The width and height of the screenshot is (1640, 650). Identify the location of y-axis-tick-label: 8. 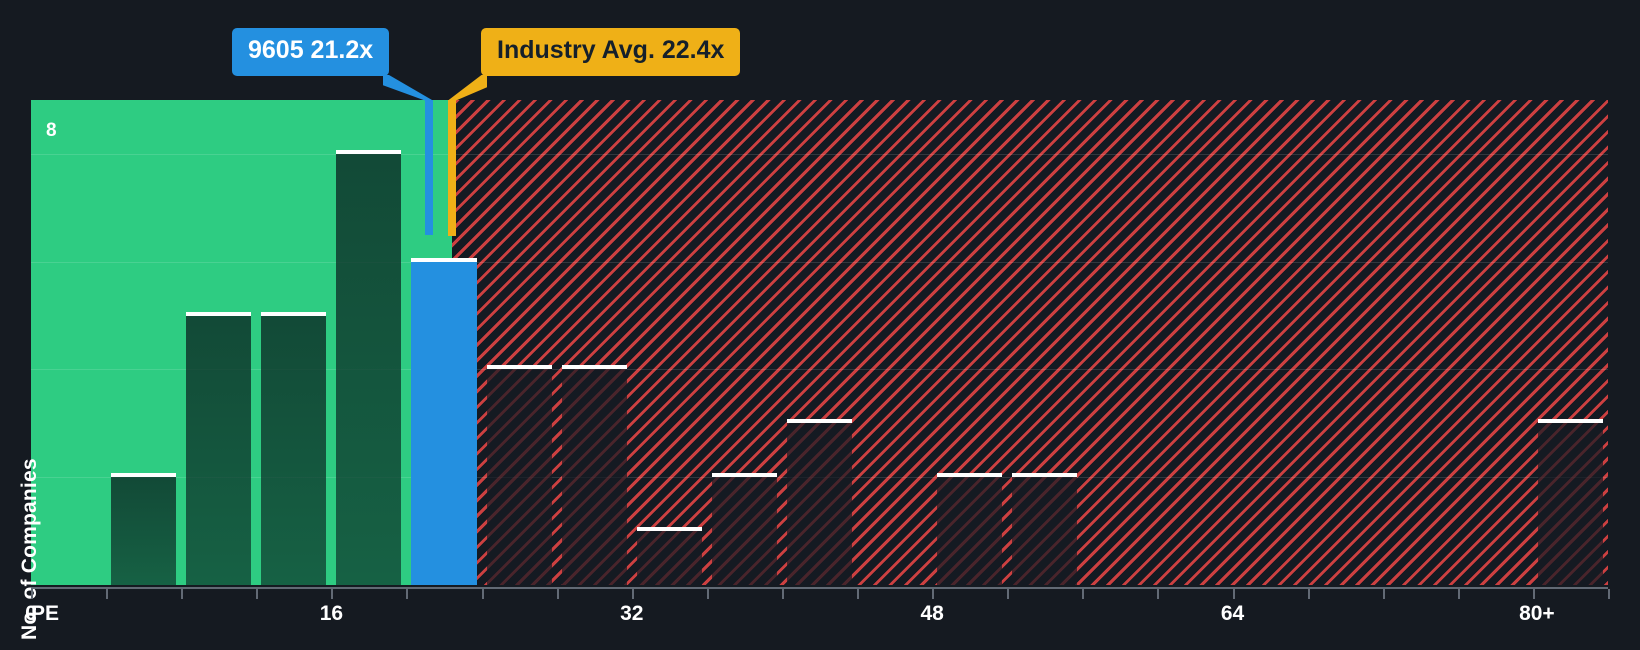
(51, 130).